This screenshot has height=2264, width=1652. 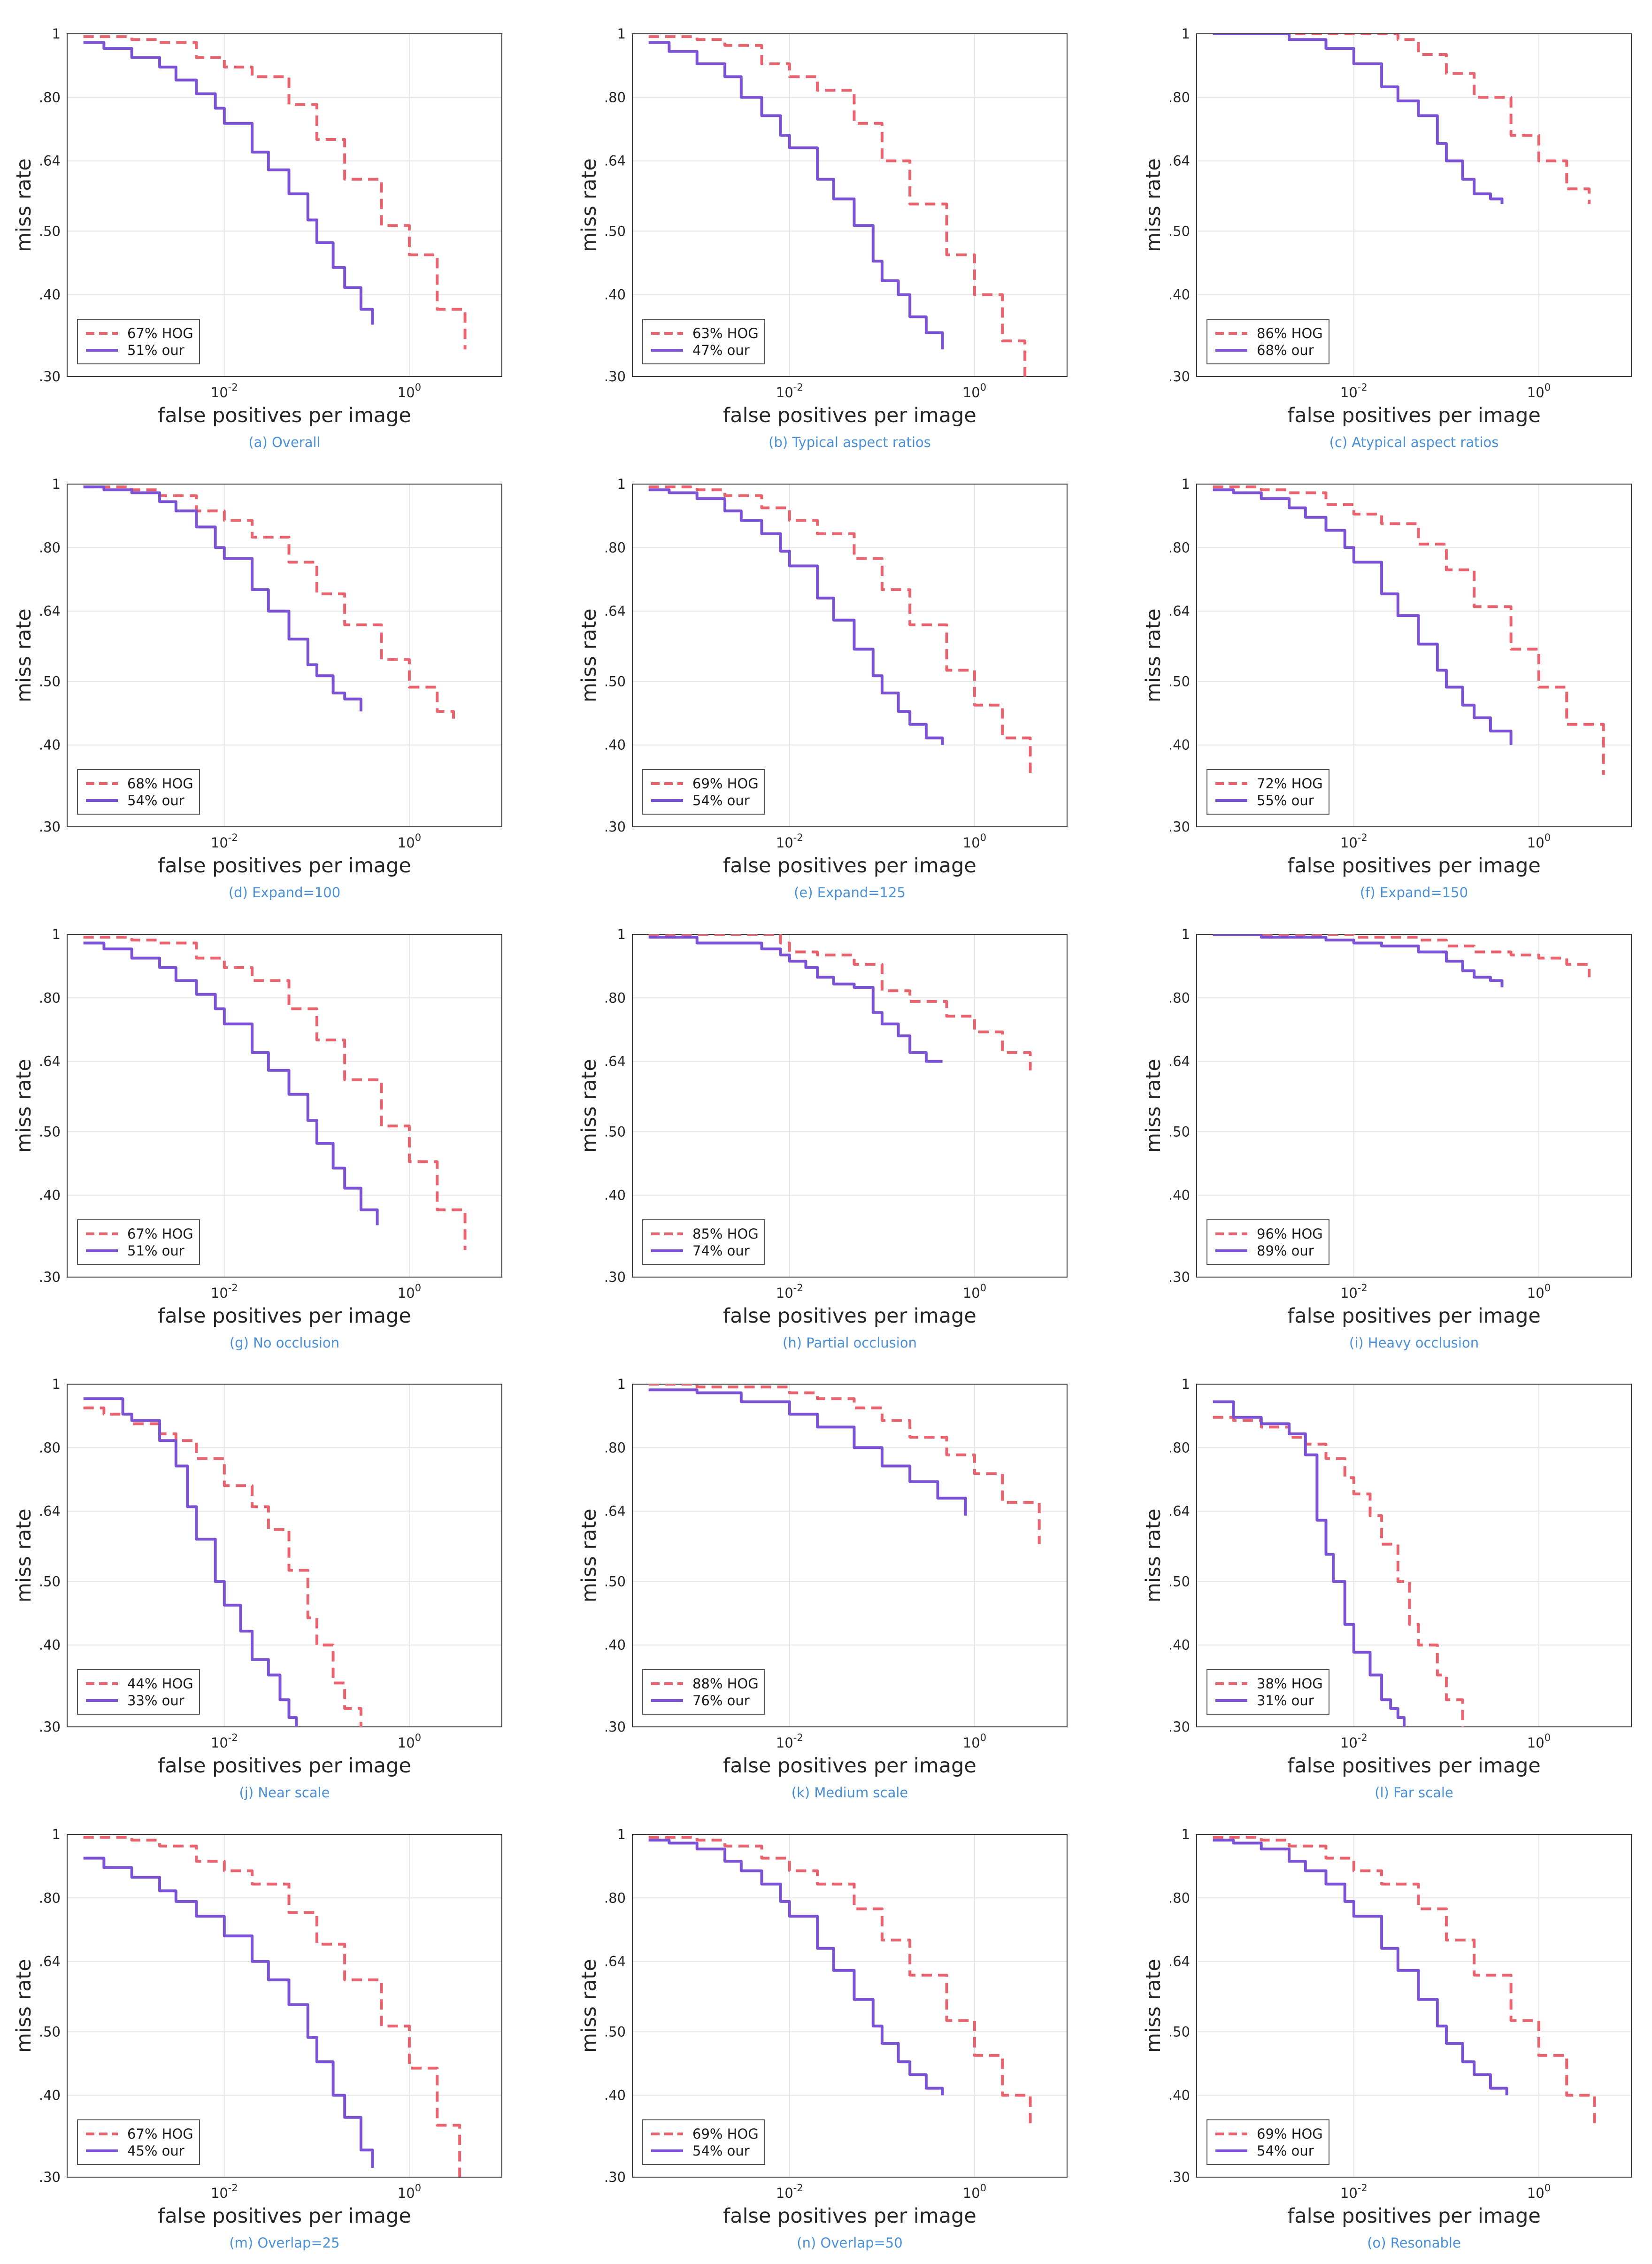 What do you see at coordinates (850, 442) in the screenshot?
I see `chart-caption: (b) Typical aspect ratios` at bounding box center [850, 442].